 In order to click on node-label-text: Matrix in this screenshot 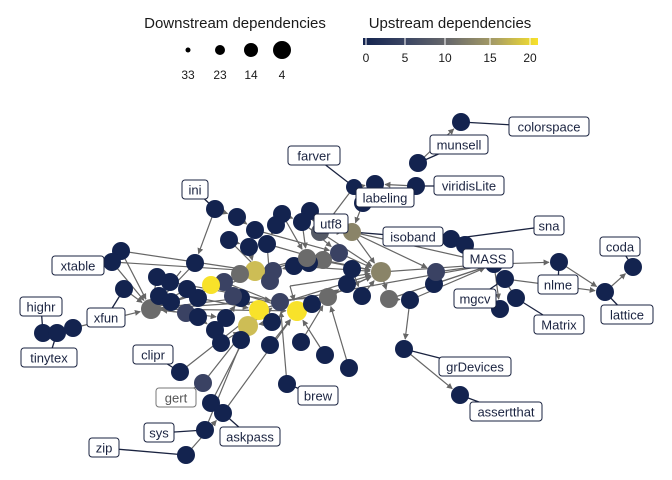, I will do `click(559, 325)`.